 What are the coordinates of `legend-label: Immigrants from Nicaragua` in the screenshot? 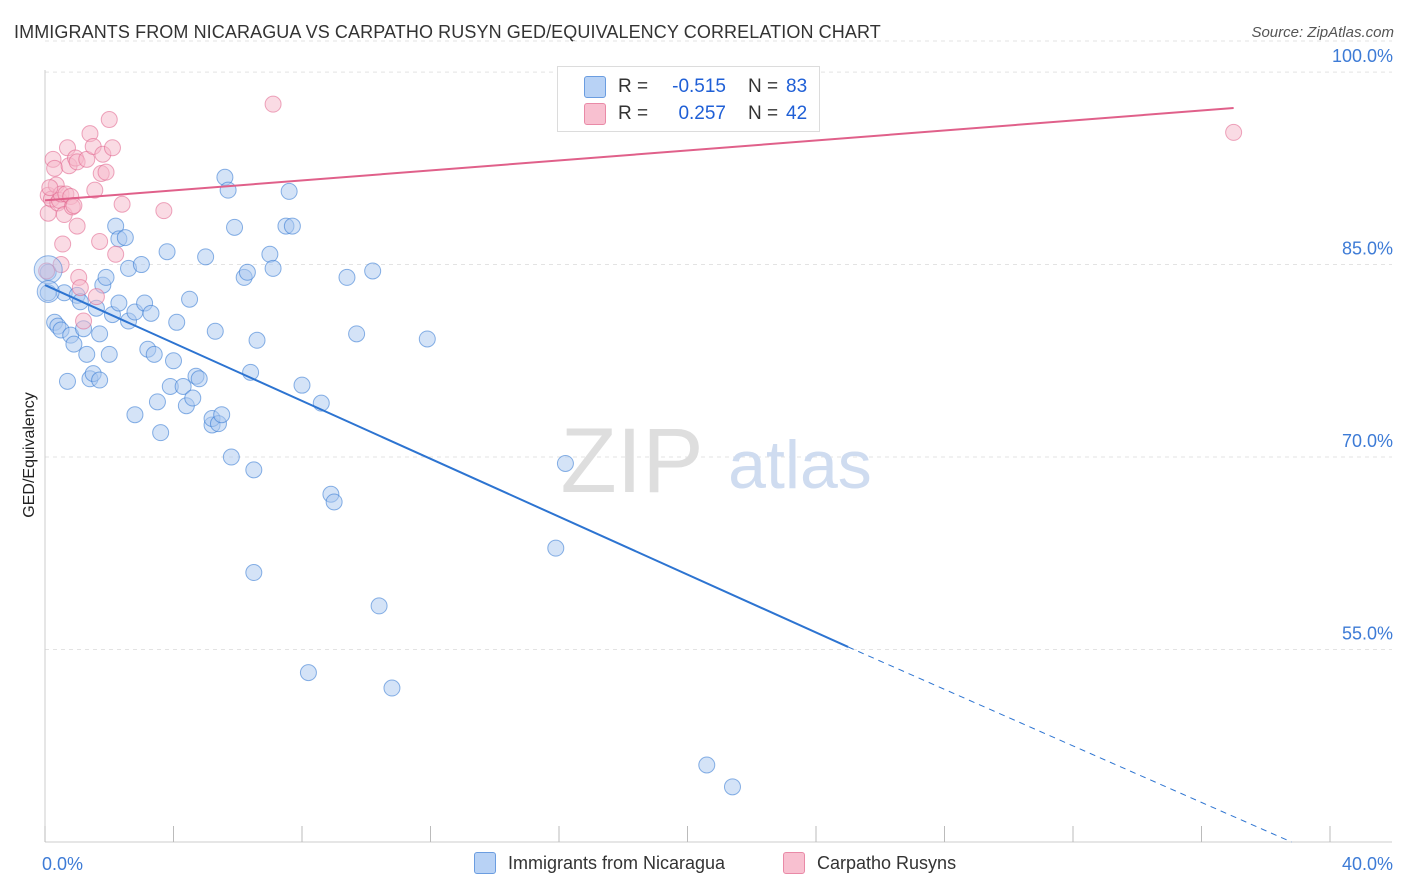 It's located at (617, 862).